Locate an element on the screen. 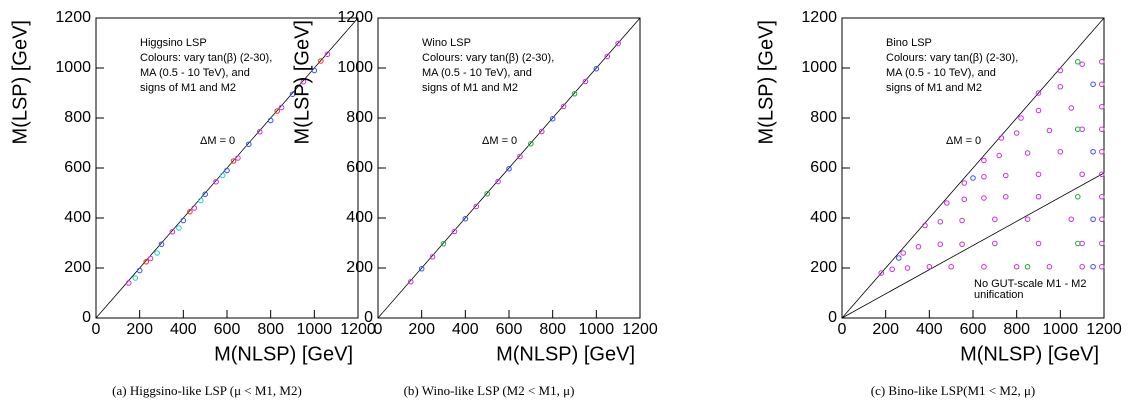 Image resolution: width=1136 pixels, height=403 pixels. y-tick-label: 1000 is located at coordinates (819, 67).